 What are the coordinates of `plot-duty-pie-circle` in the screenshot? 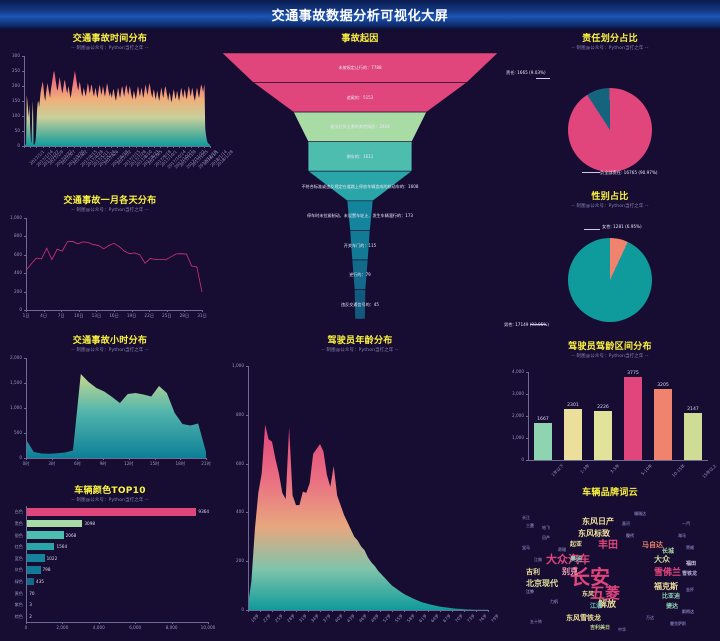 It's located at (610, 130).